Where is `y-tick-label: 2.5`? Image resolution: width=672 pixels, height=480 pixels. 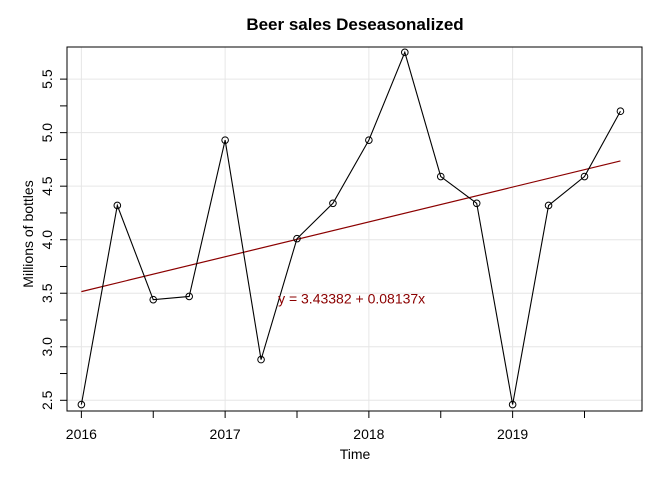
y-tick-label: 2.5 is located at coordinates (47, 400).